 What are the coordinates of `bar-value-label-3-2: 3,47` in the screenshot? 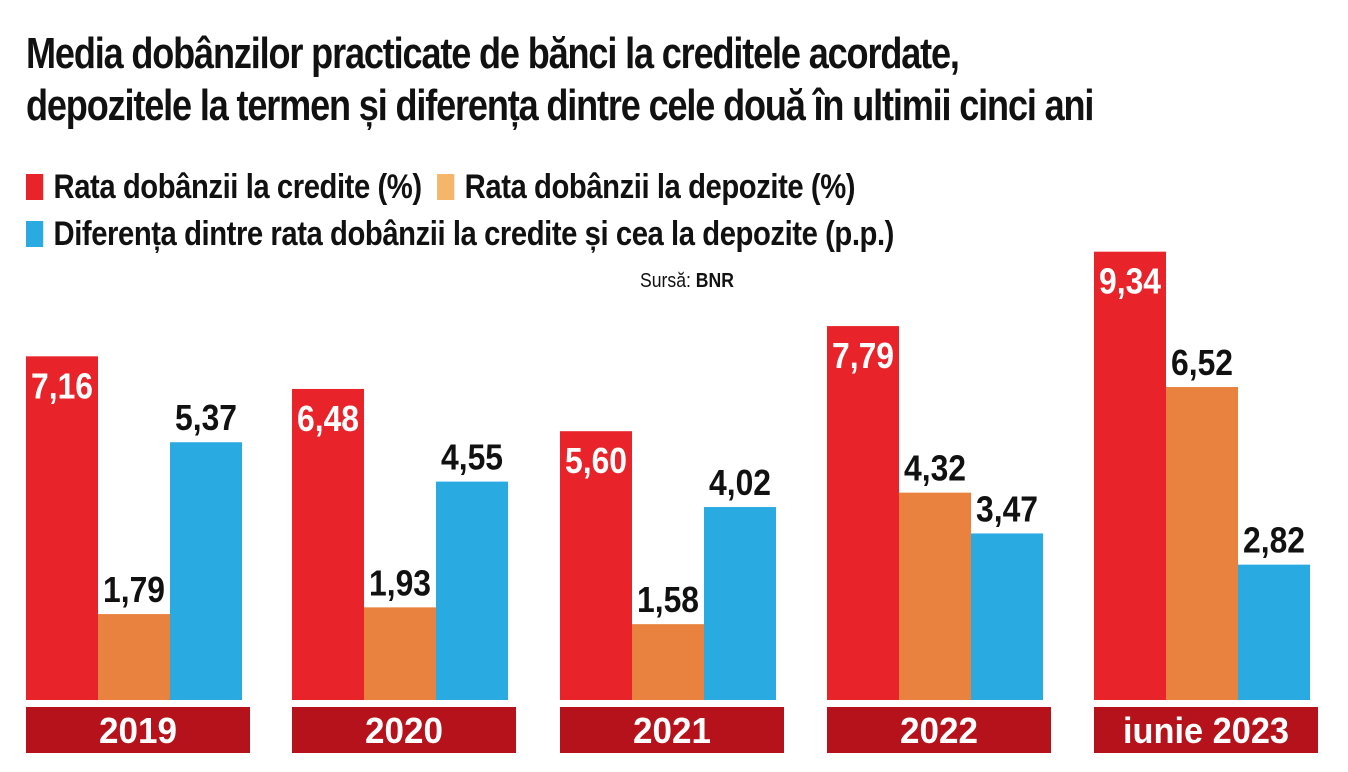 It's located at (1007, 508).